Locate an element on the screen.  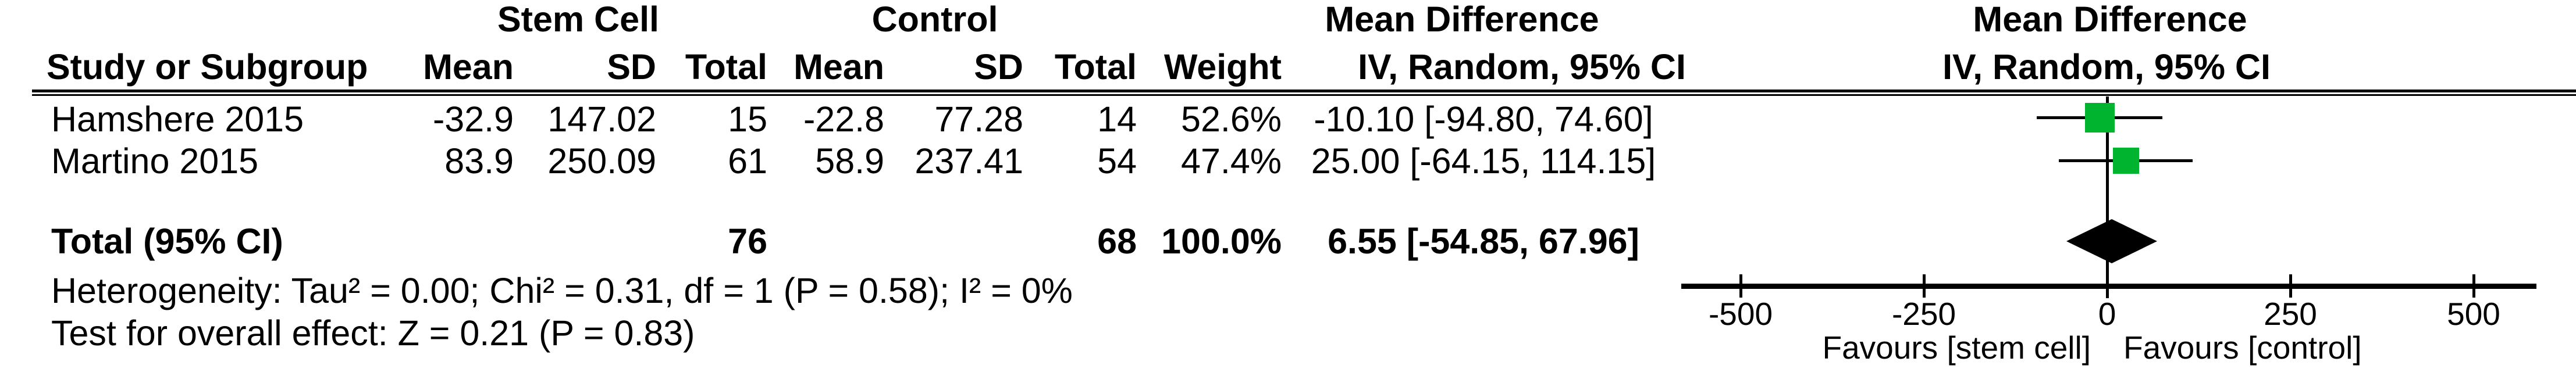
cell-effect-ci: 25.00 [-64.15, 114.15] is located at coordinates (1484, 161).